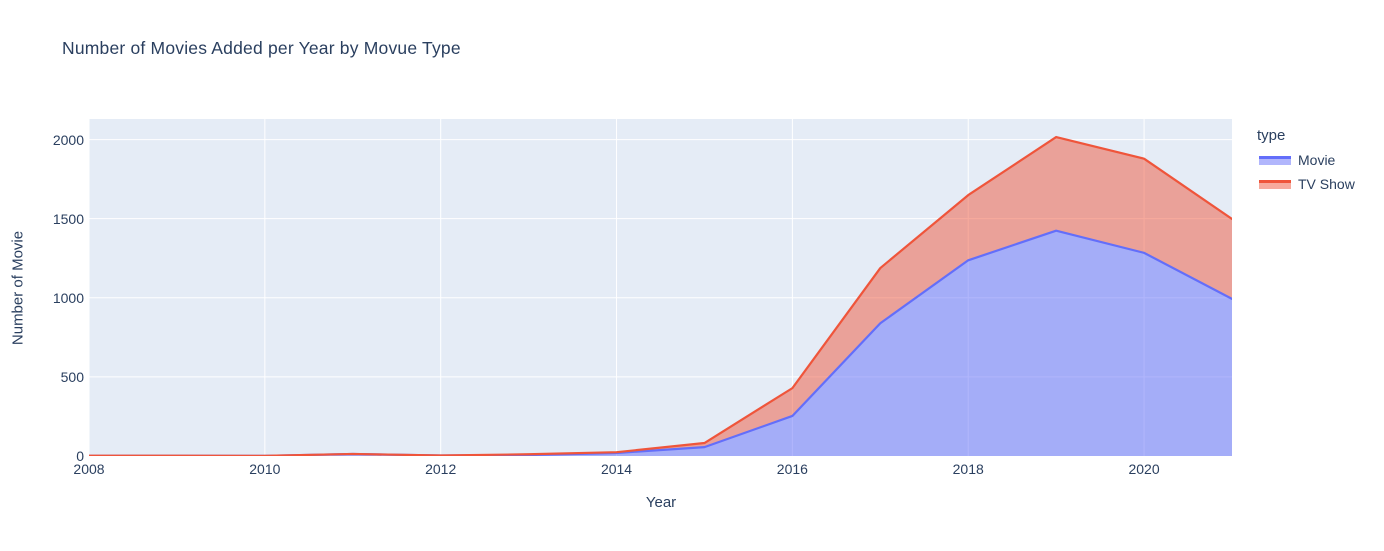 The image size is (1384, 551). What do you see at coordinates (616, 469) in the screenshot?
I see `x-tick-label: 2014` at bounding box center [616, 469].